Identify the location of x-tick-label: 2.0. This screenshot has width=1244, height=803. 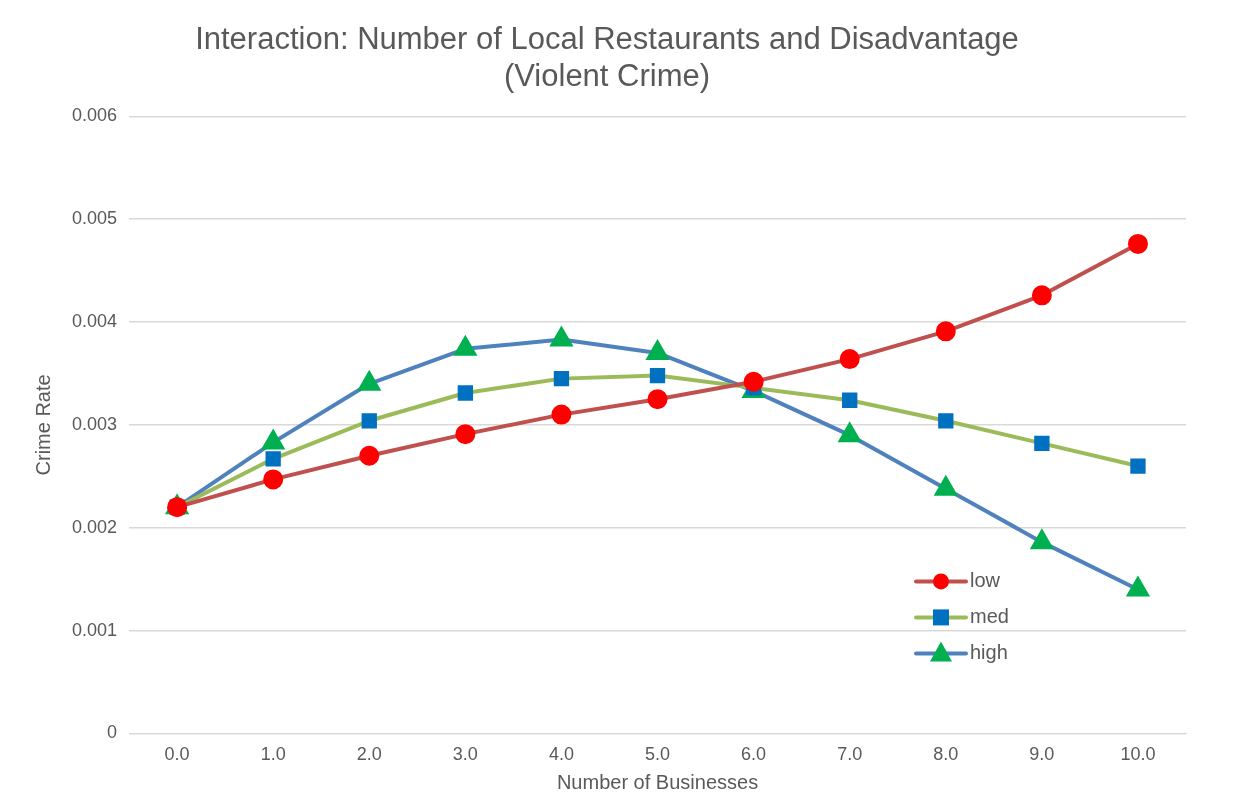
(369, 754).